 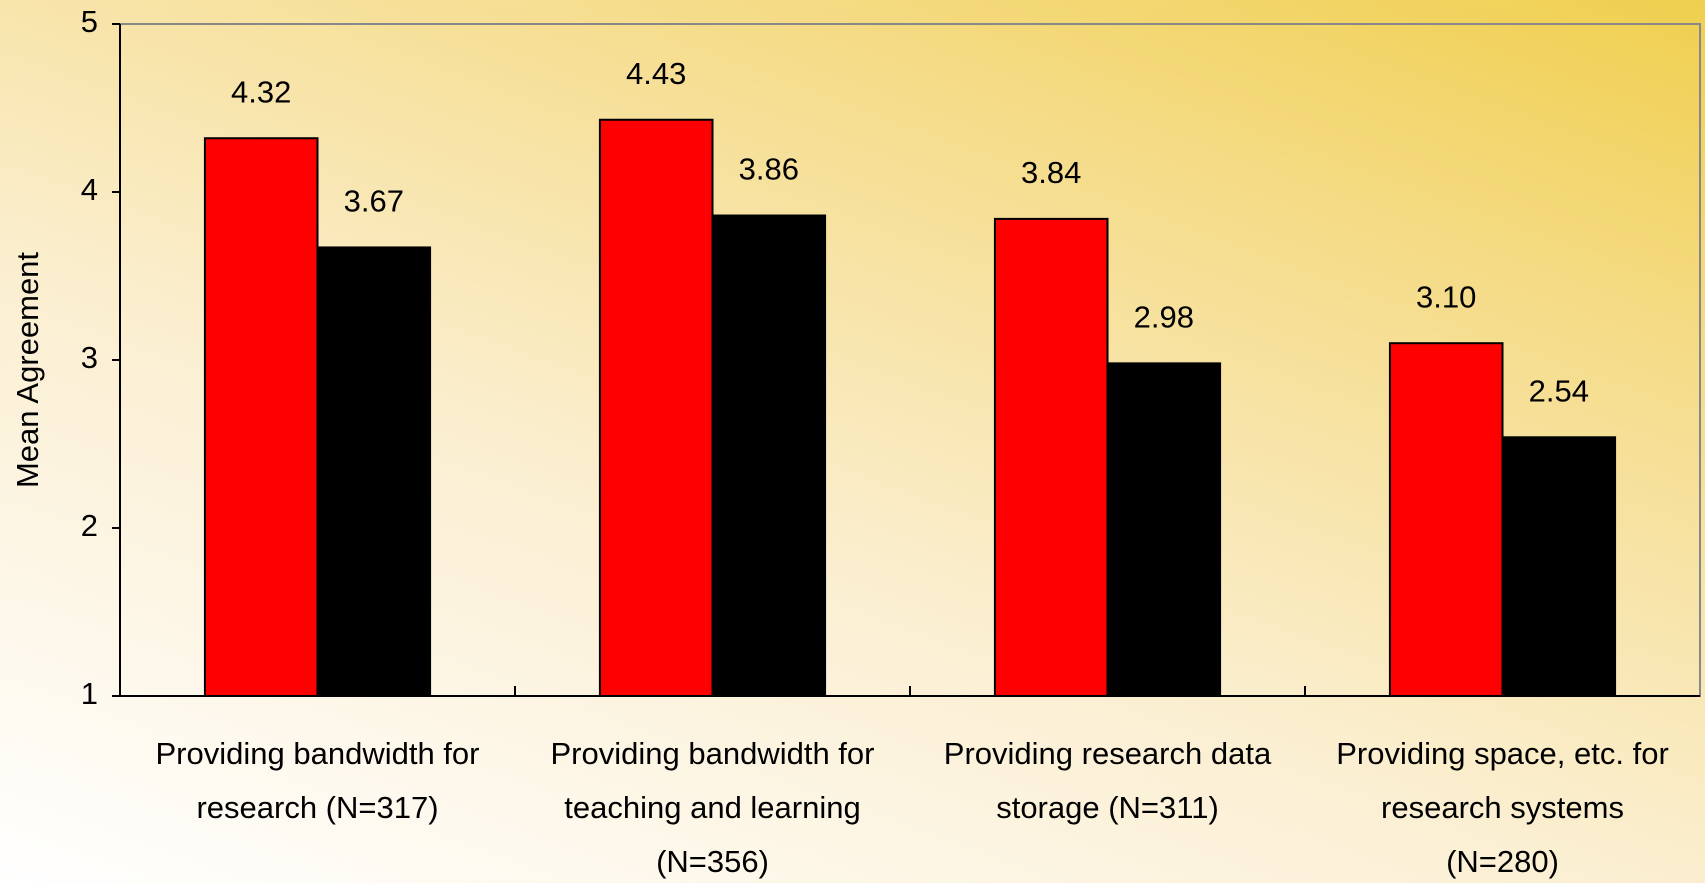 What do you see at coordinates (1559, 390) in the screenshot?
I see `value-label: 2.54` at bounding box center [1559, 390].